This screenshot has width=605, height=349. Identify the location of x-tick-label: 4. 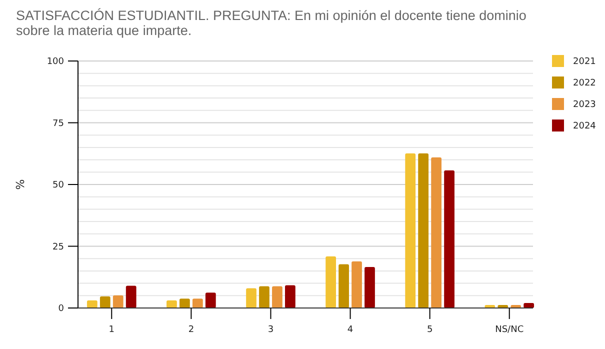
(350, 330).